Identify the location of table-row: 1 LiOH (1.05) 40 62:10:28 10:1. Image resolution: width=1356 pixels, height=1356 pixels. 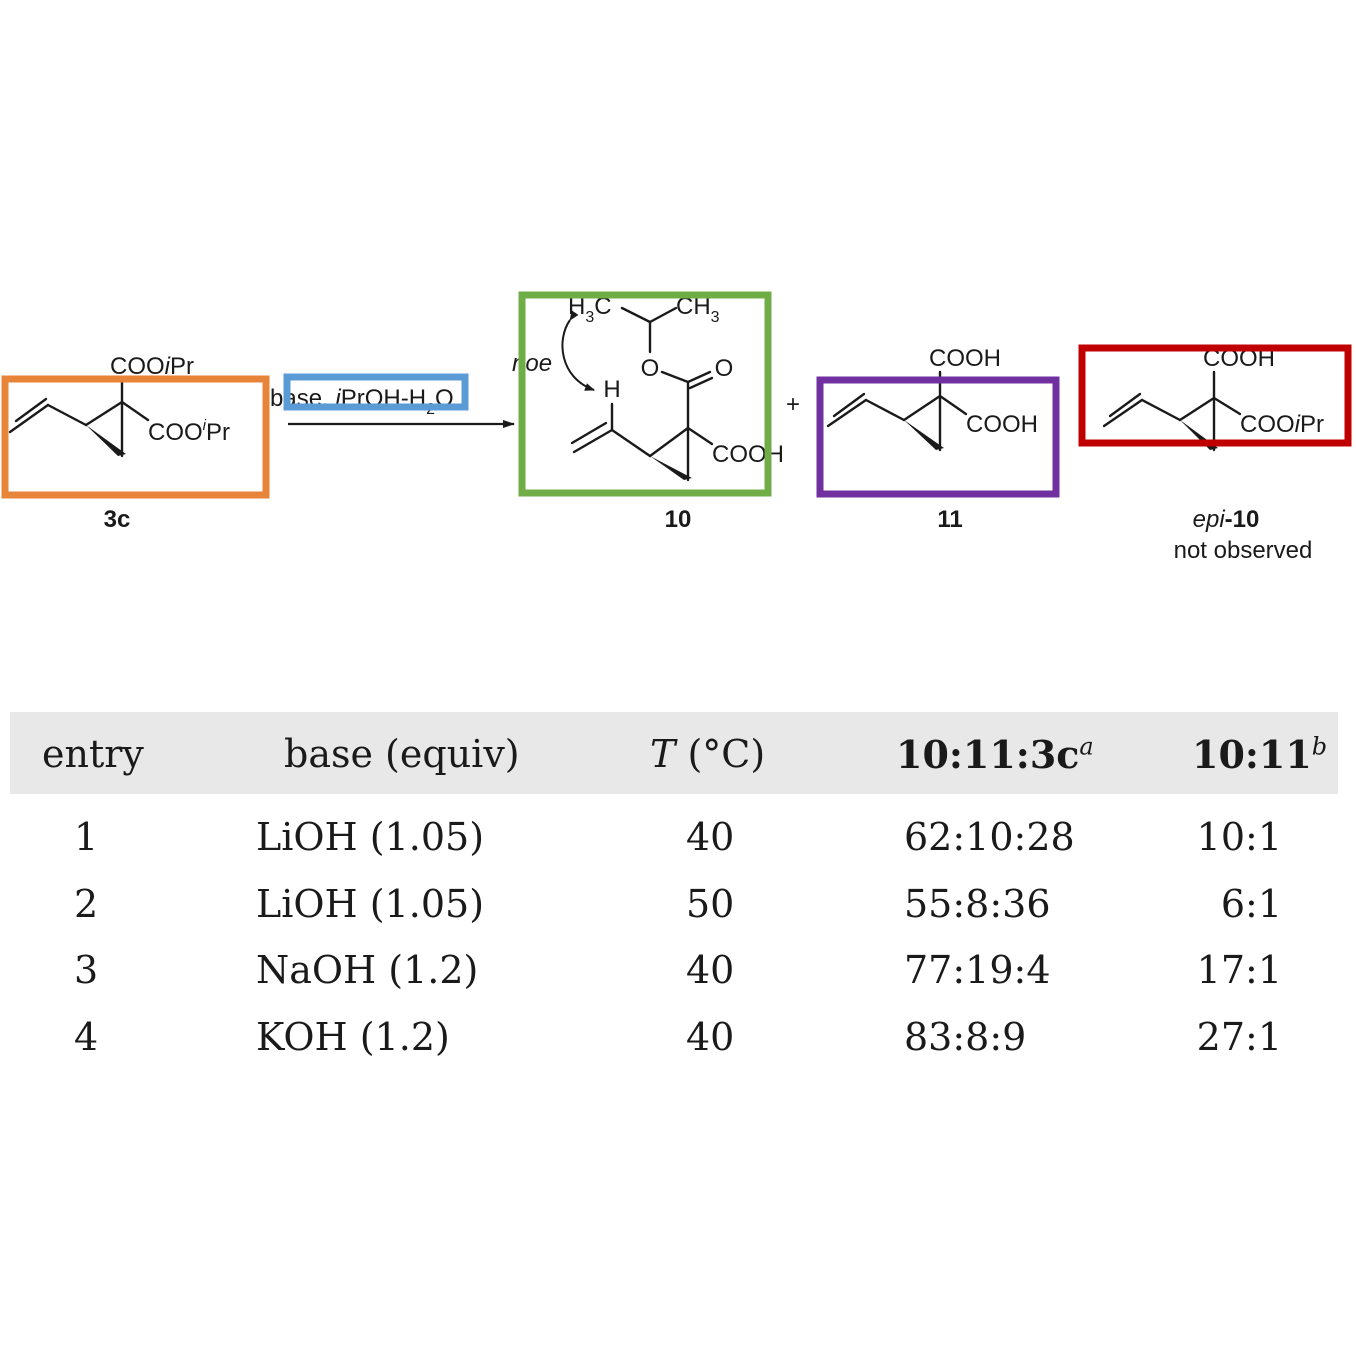
(674, 838).